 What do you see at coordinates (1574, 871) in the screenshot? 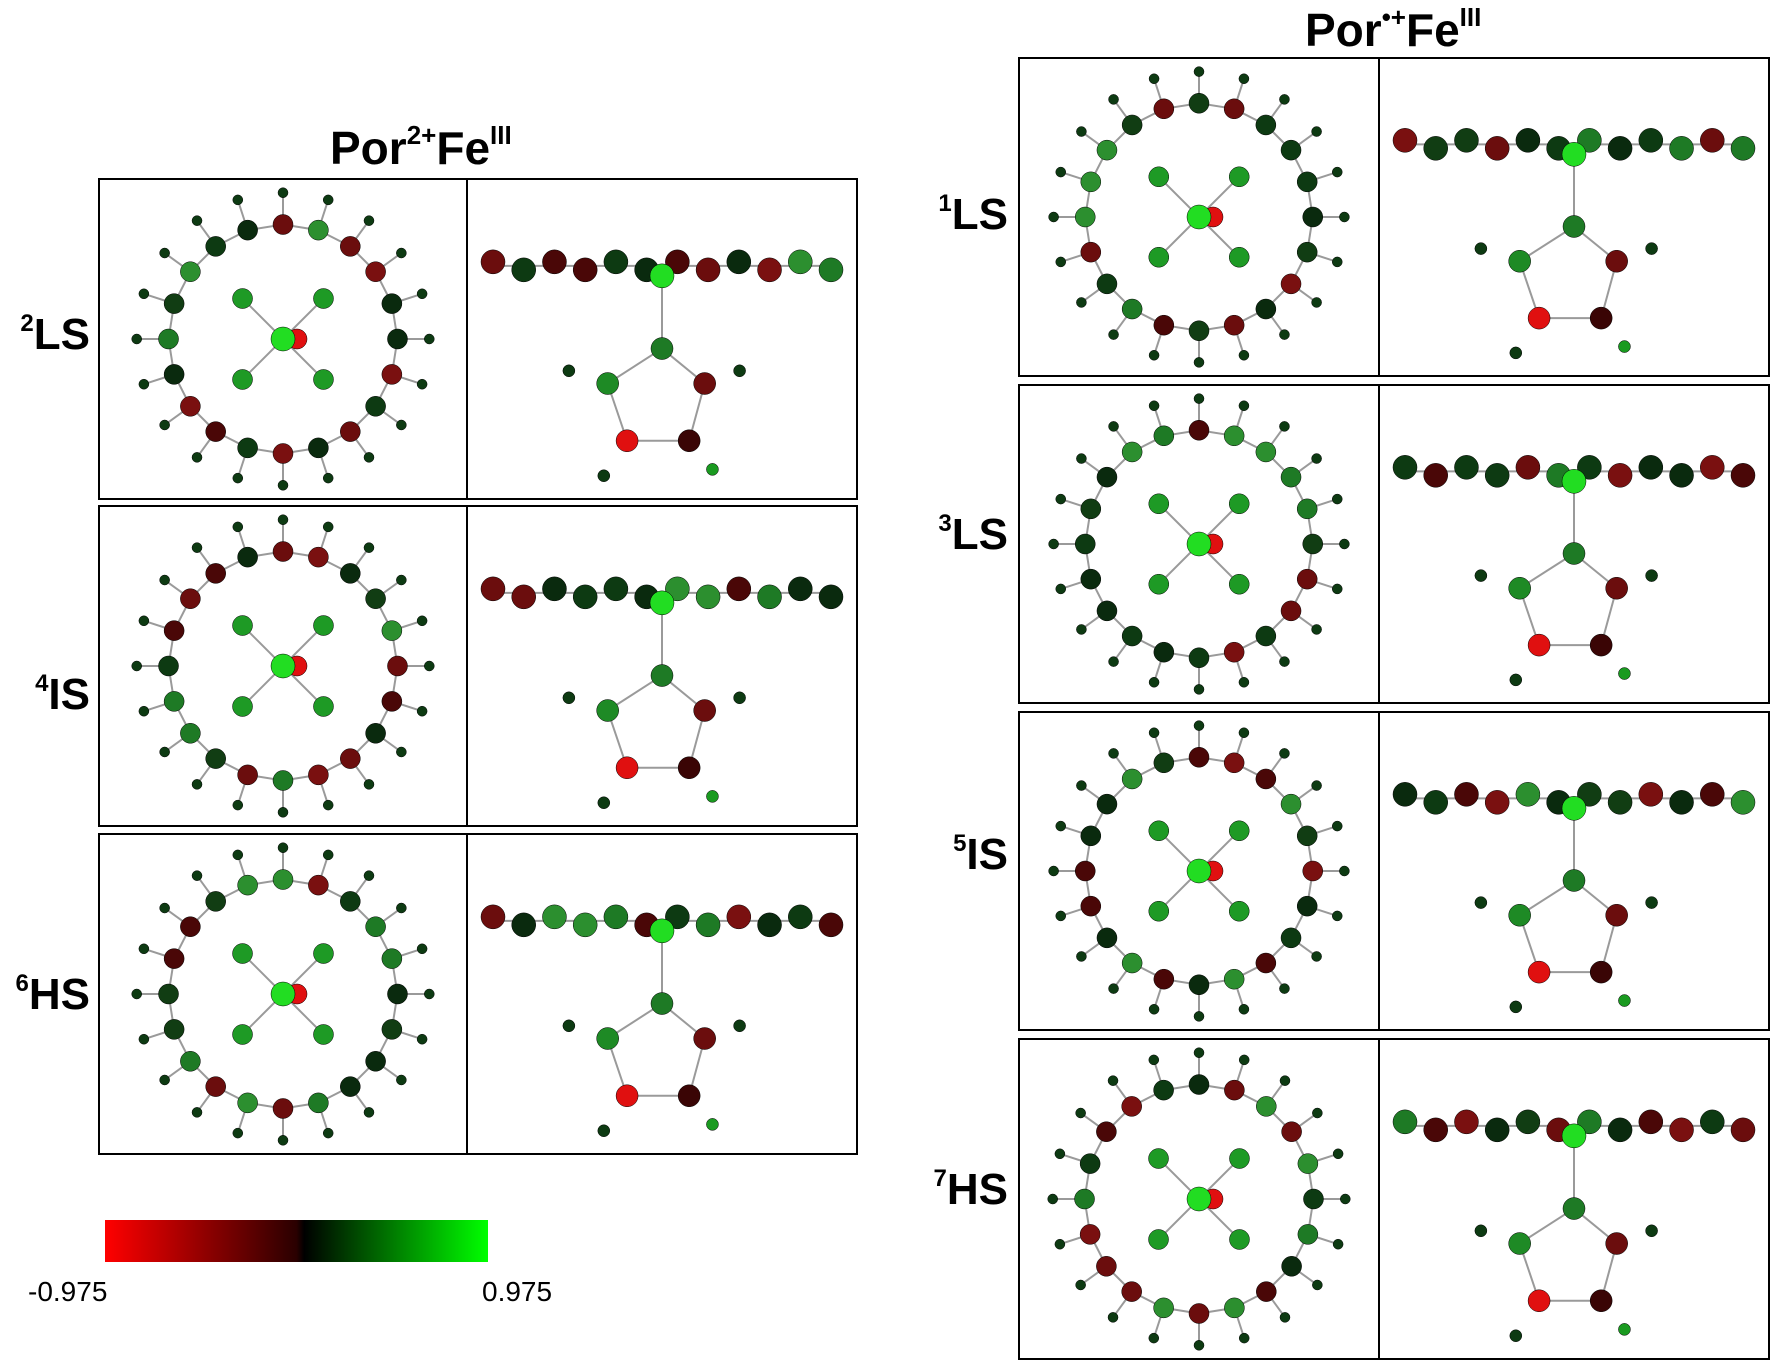
I see `panel-5is-side` at bounding box center [1574, 871].